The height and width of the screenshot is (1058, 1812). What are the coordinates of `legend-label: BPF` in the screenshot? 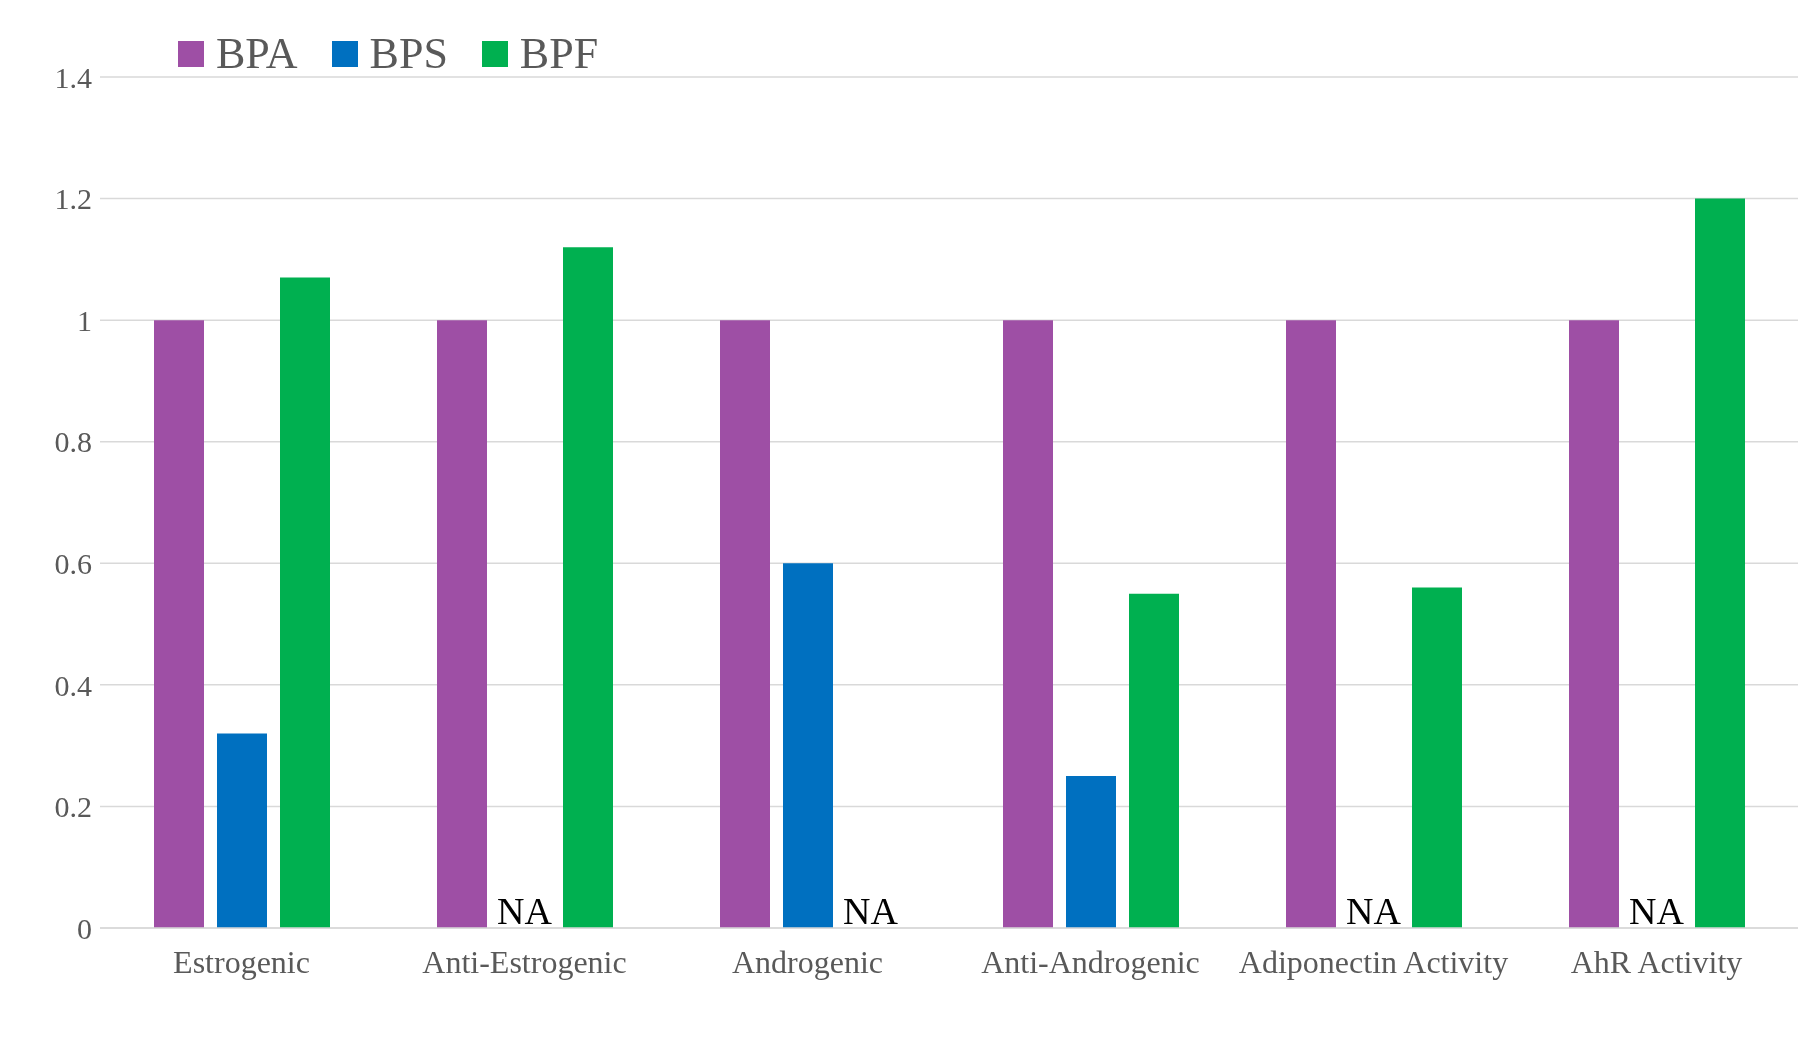 It's located at (559, 53).